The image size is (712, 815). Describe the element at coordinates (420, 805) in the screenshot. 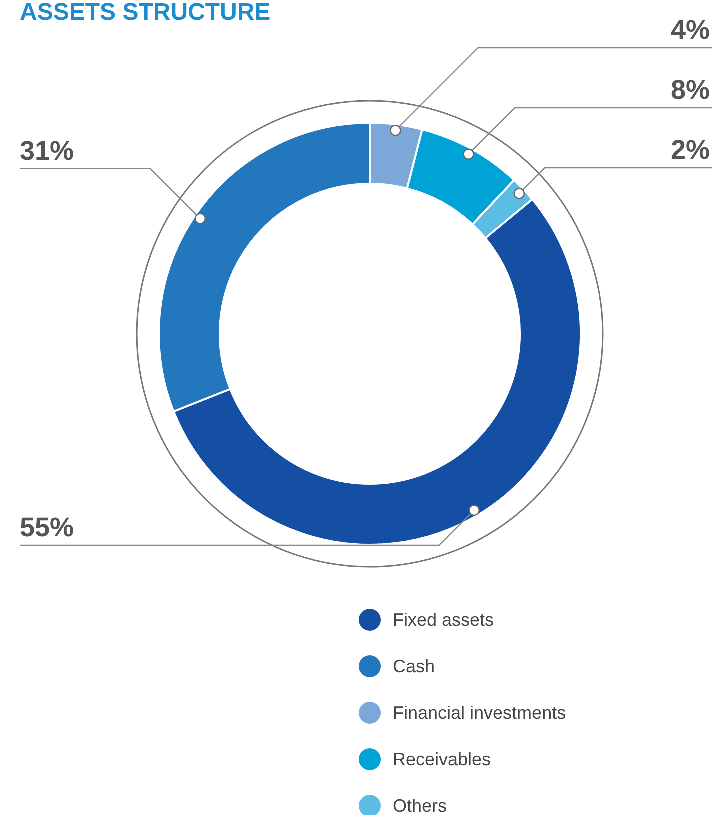

I see `legend-label: Others` at that location.